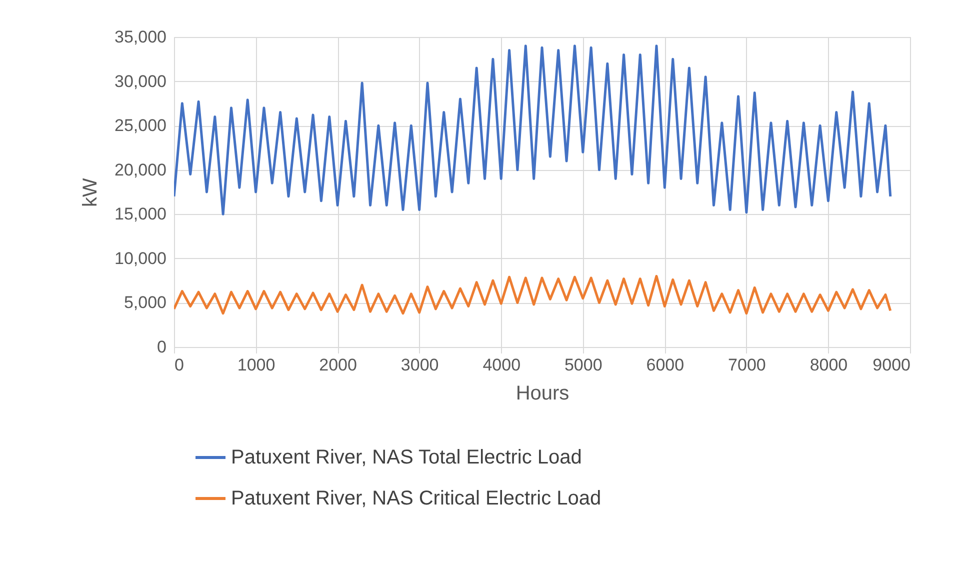 This screenshot has height=580, width=958. What do you see at coordinates (256, 365) in the screenshot?
I see `x-tick-label: 1000` at bounding box center [256, 365].